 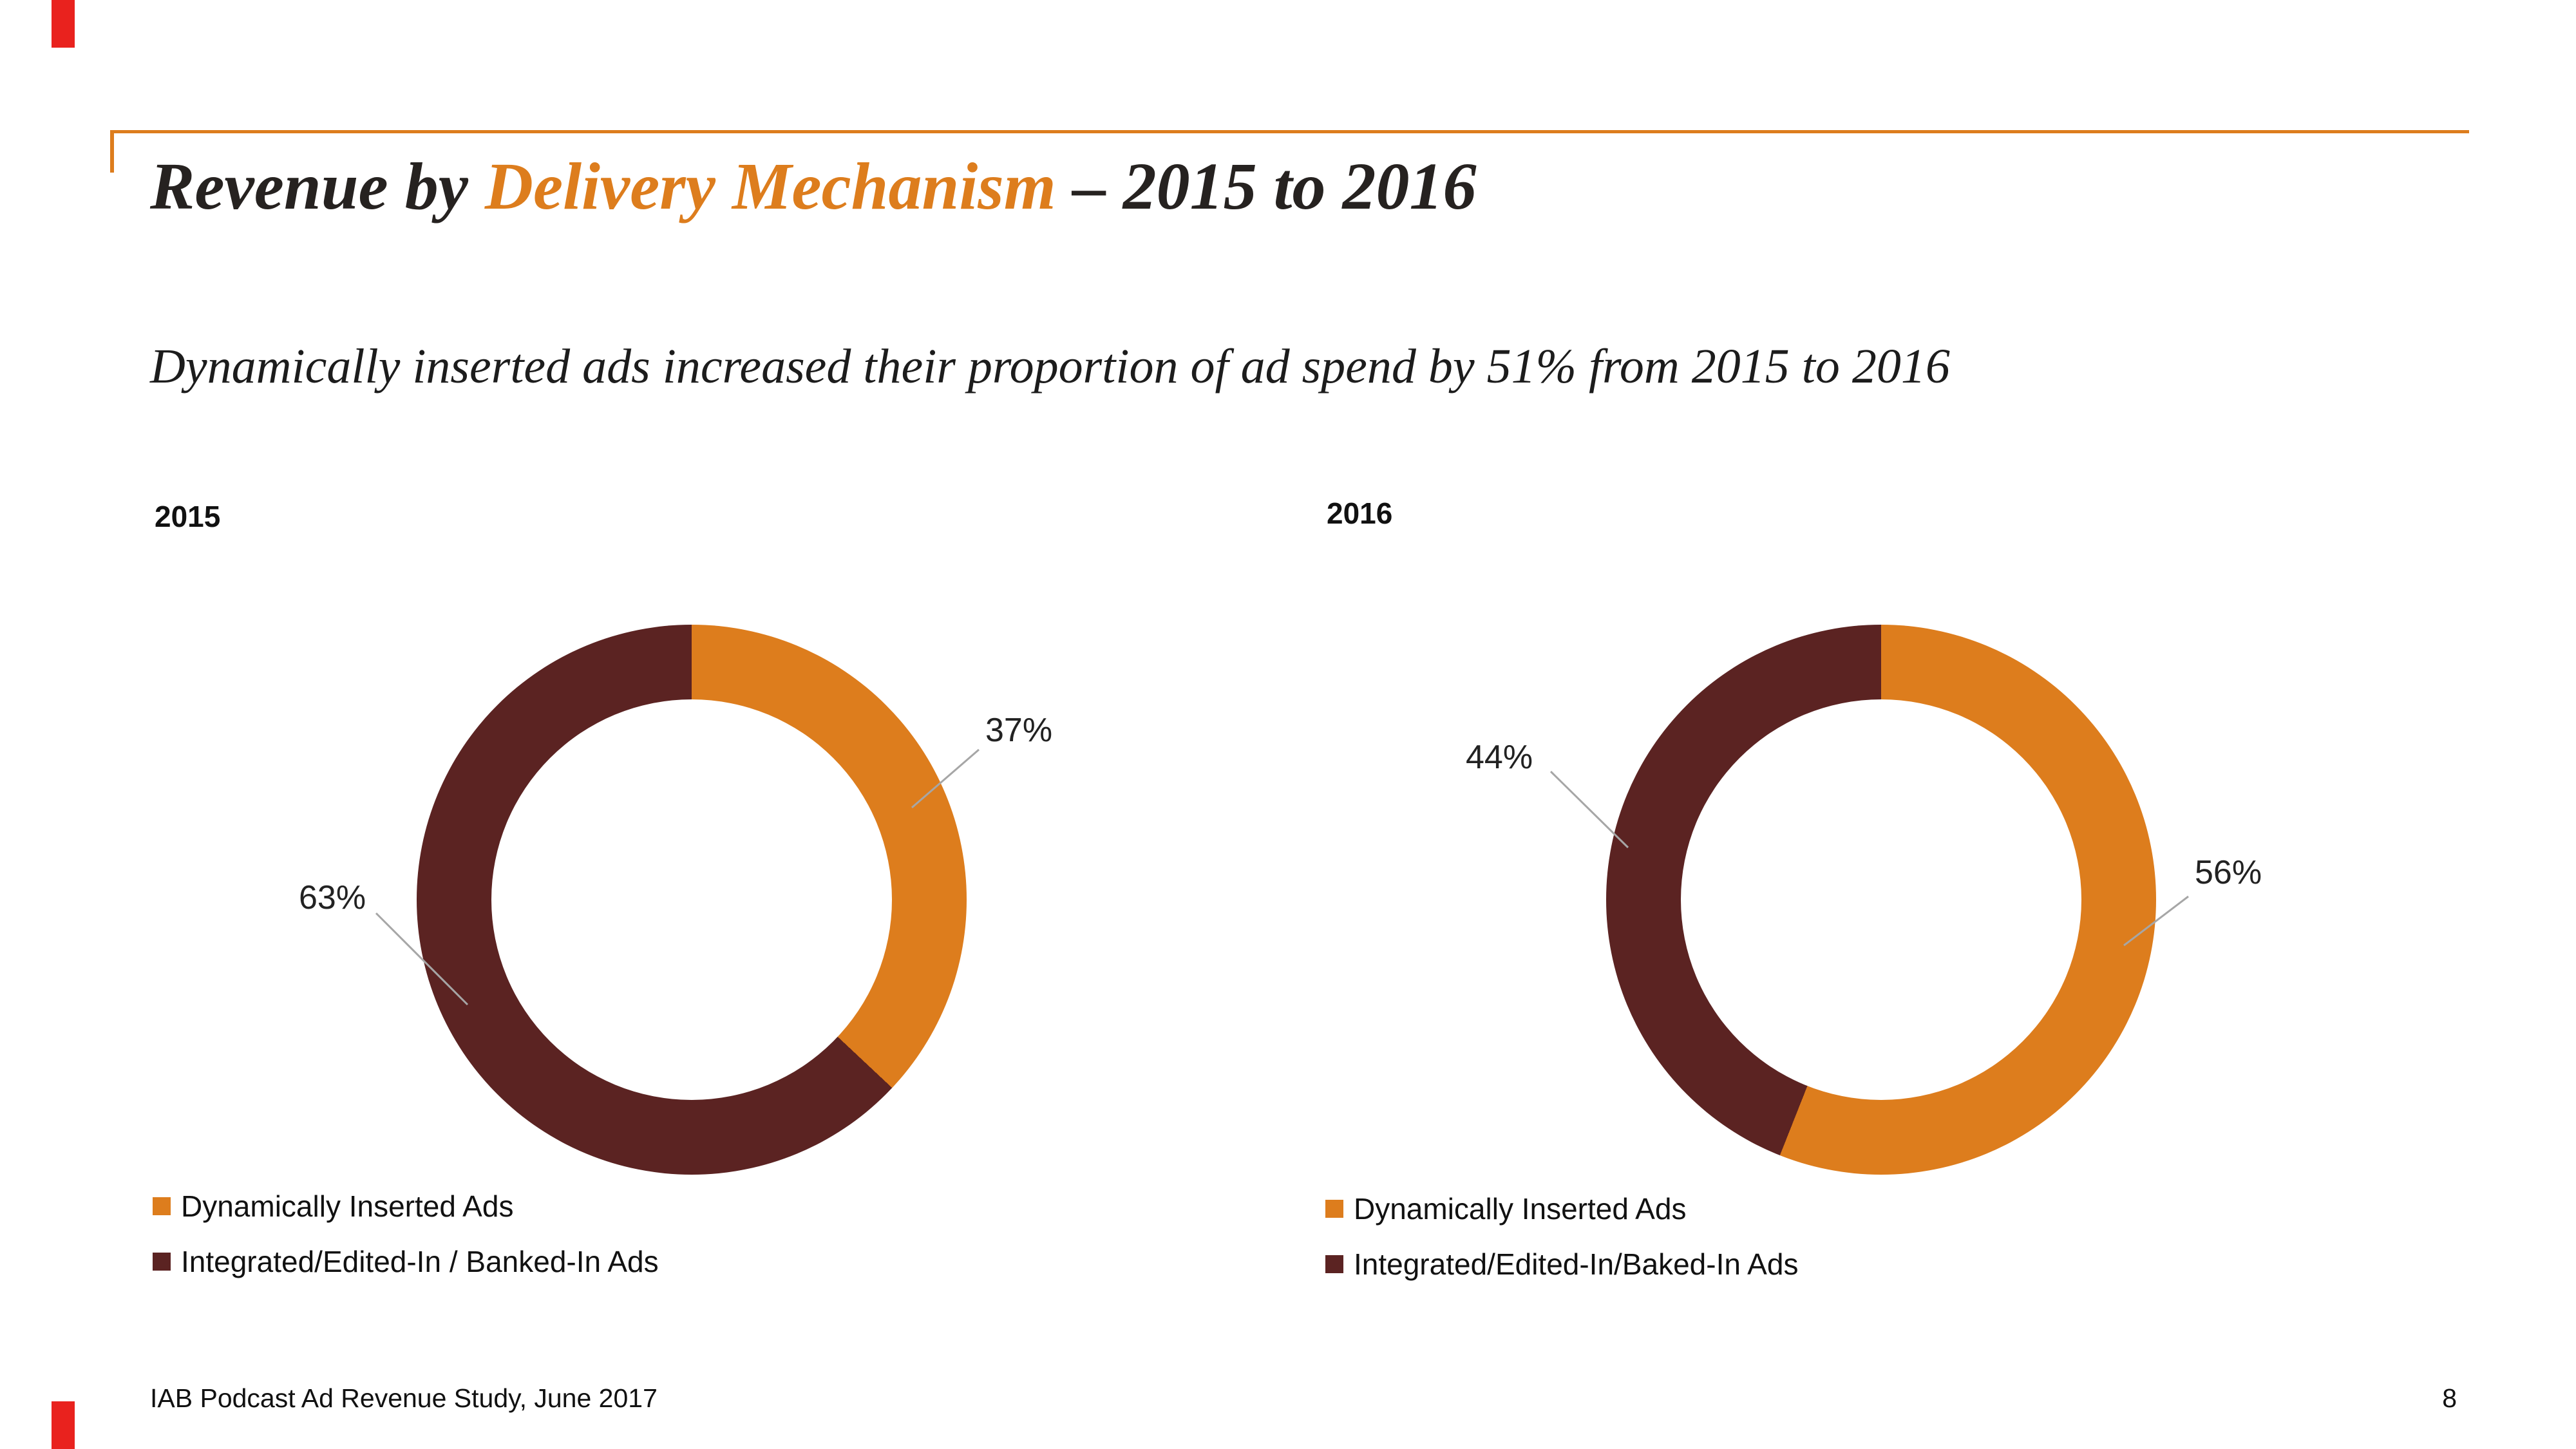 What do you see at coordinates (1019, 730) in the screenshot?
I see `callout-2015-dynamic: 37%` at bounding box center [1019, 730].